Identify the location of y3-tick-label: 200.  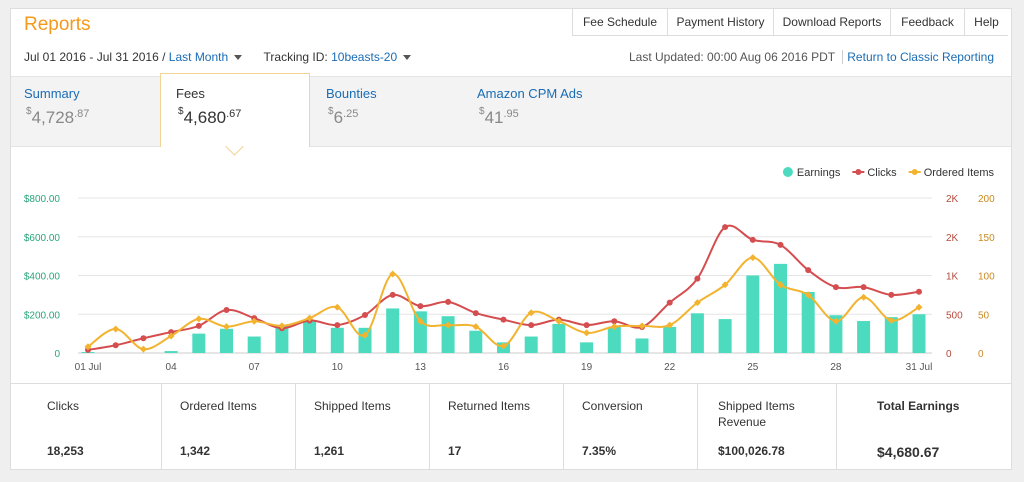
(986, 199).